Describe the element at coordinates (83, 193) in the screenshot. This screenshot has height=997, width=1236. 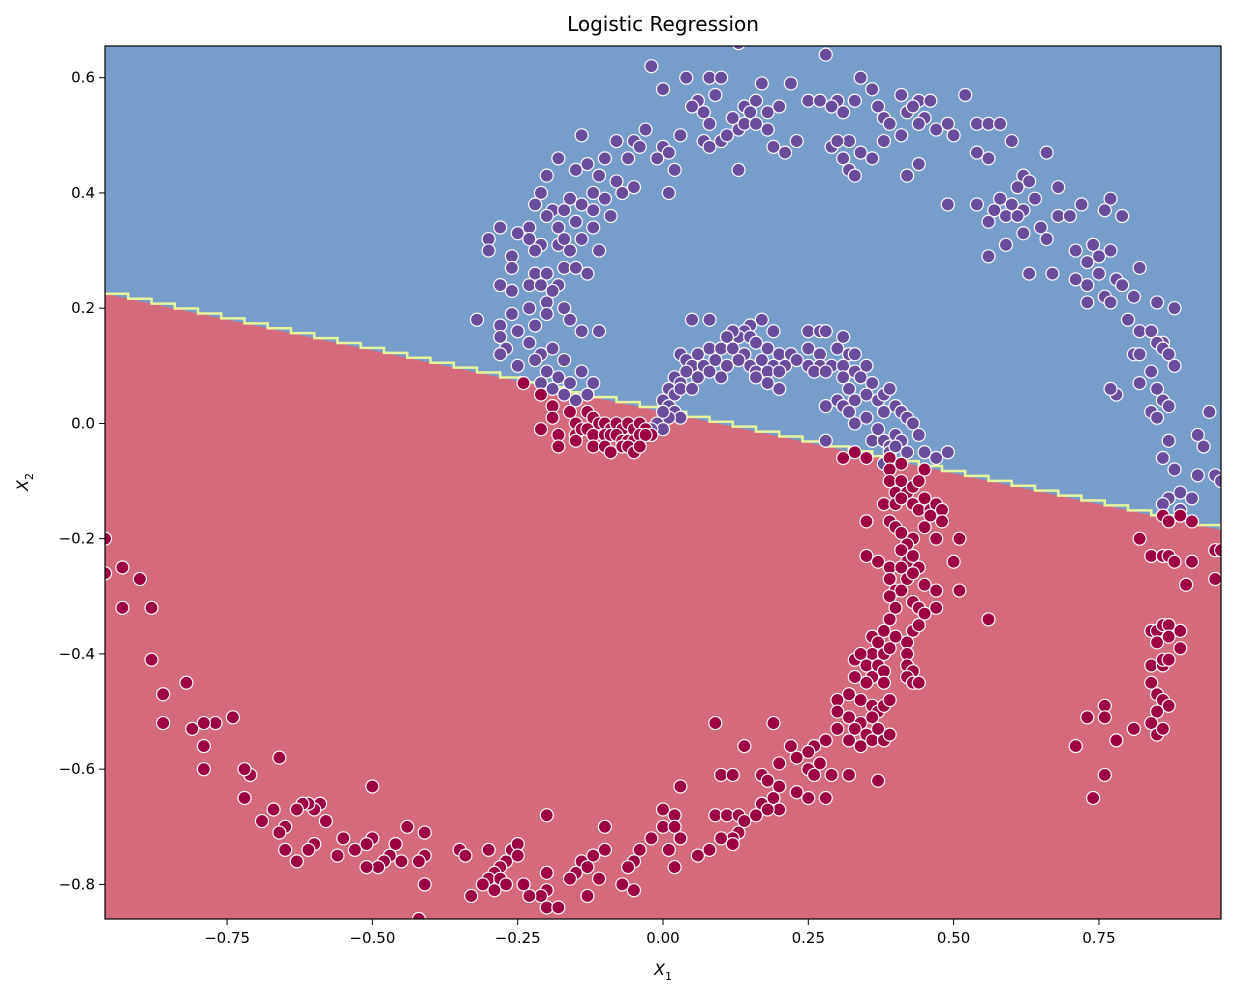
I see `y-tick-label: 0.4` at that location.